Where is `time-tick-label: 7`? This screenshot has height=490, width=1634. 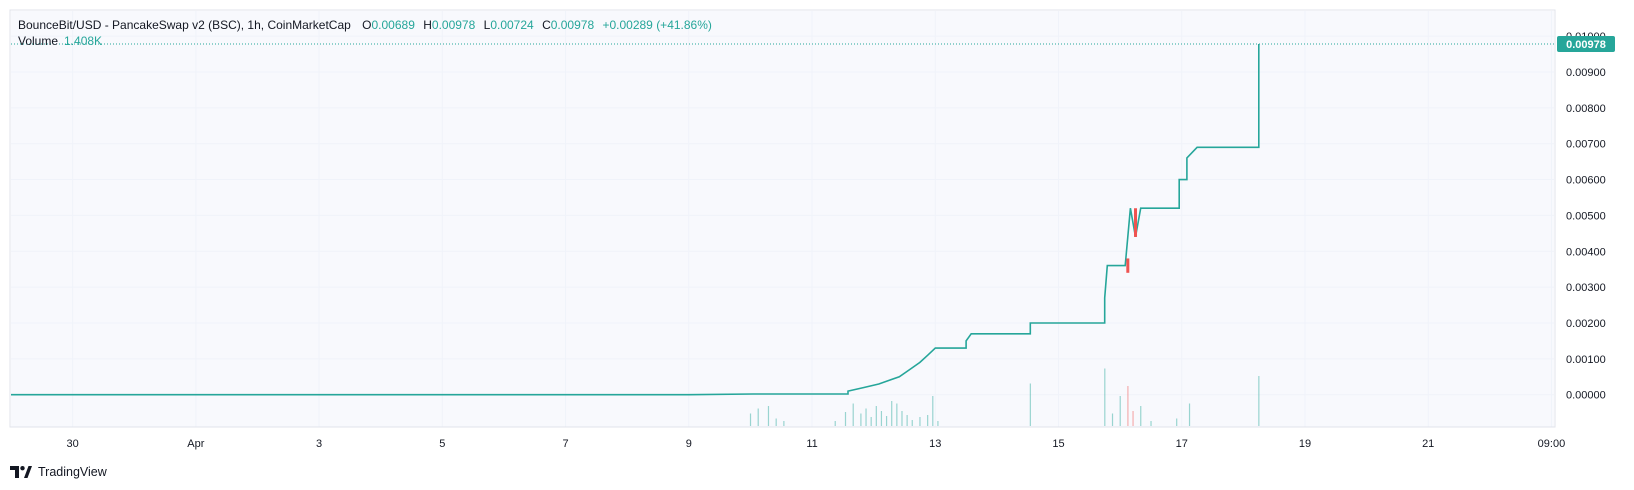
time-tick-label: 7 is located at coordinates (565, 444).